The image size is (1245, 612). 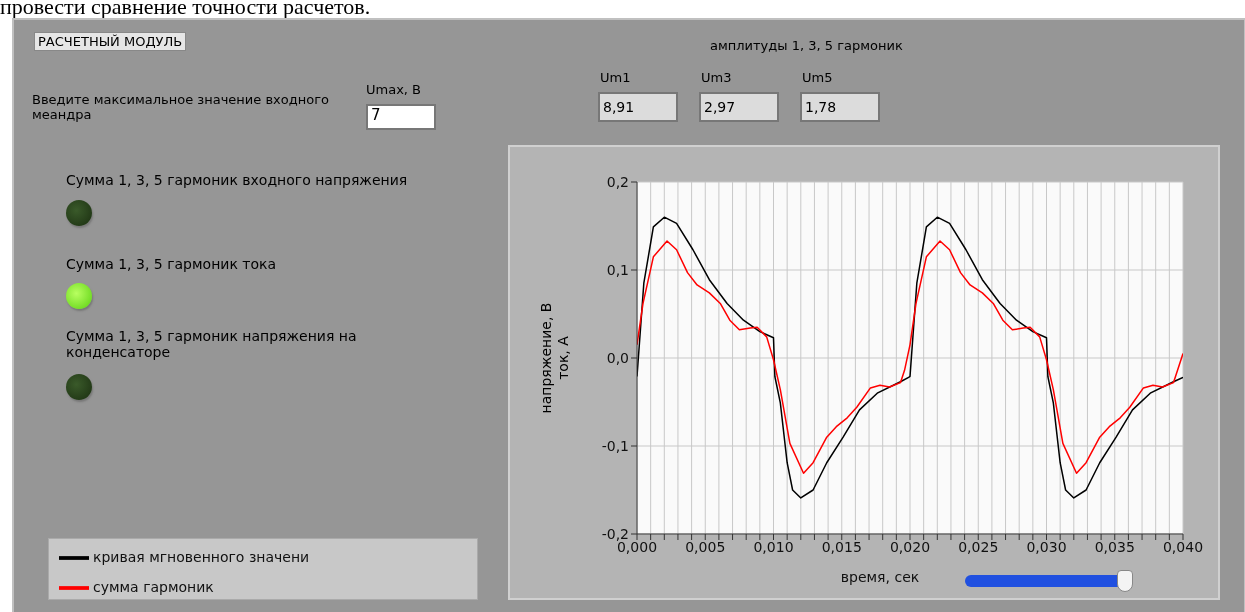 I want to click on text: Введите максимальное значение входного меандра, so click(x=180, y=107).